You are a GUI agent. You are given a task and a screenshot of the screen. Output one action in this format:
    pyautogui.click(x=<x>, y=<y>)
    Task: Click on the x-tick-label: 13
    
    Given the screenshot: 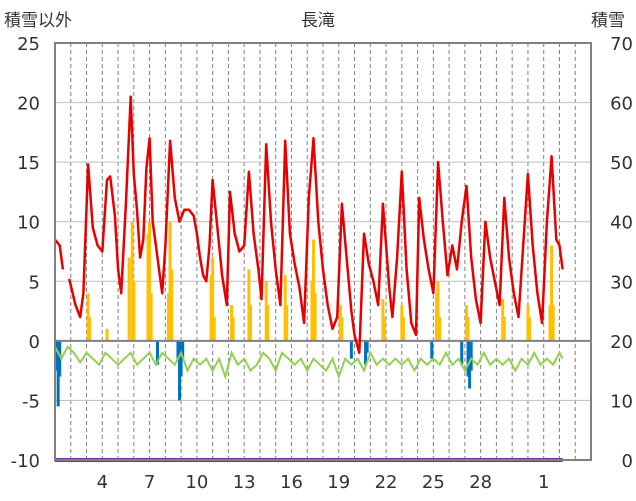 What is the action you would take?
    pyautogui.click(x=244, y=482)
    